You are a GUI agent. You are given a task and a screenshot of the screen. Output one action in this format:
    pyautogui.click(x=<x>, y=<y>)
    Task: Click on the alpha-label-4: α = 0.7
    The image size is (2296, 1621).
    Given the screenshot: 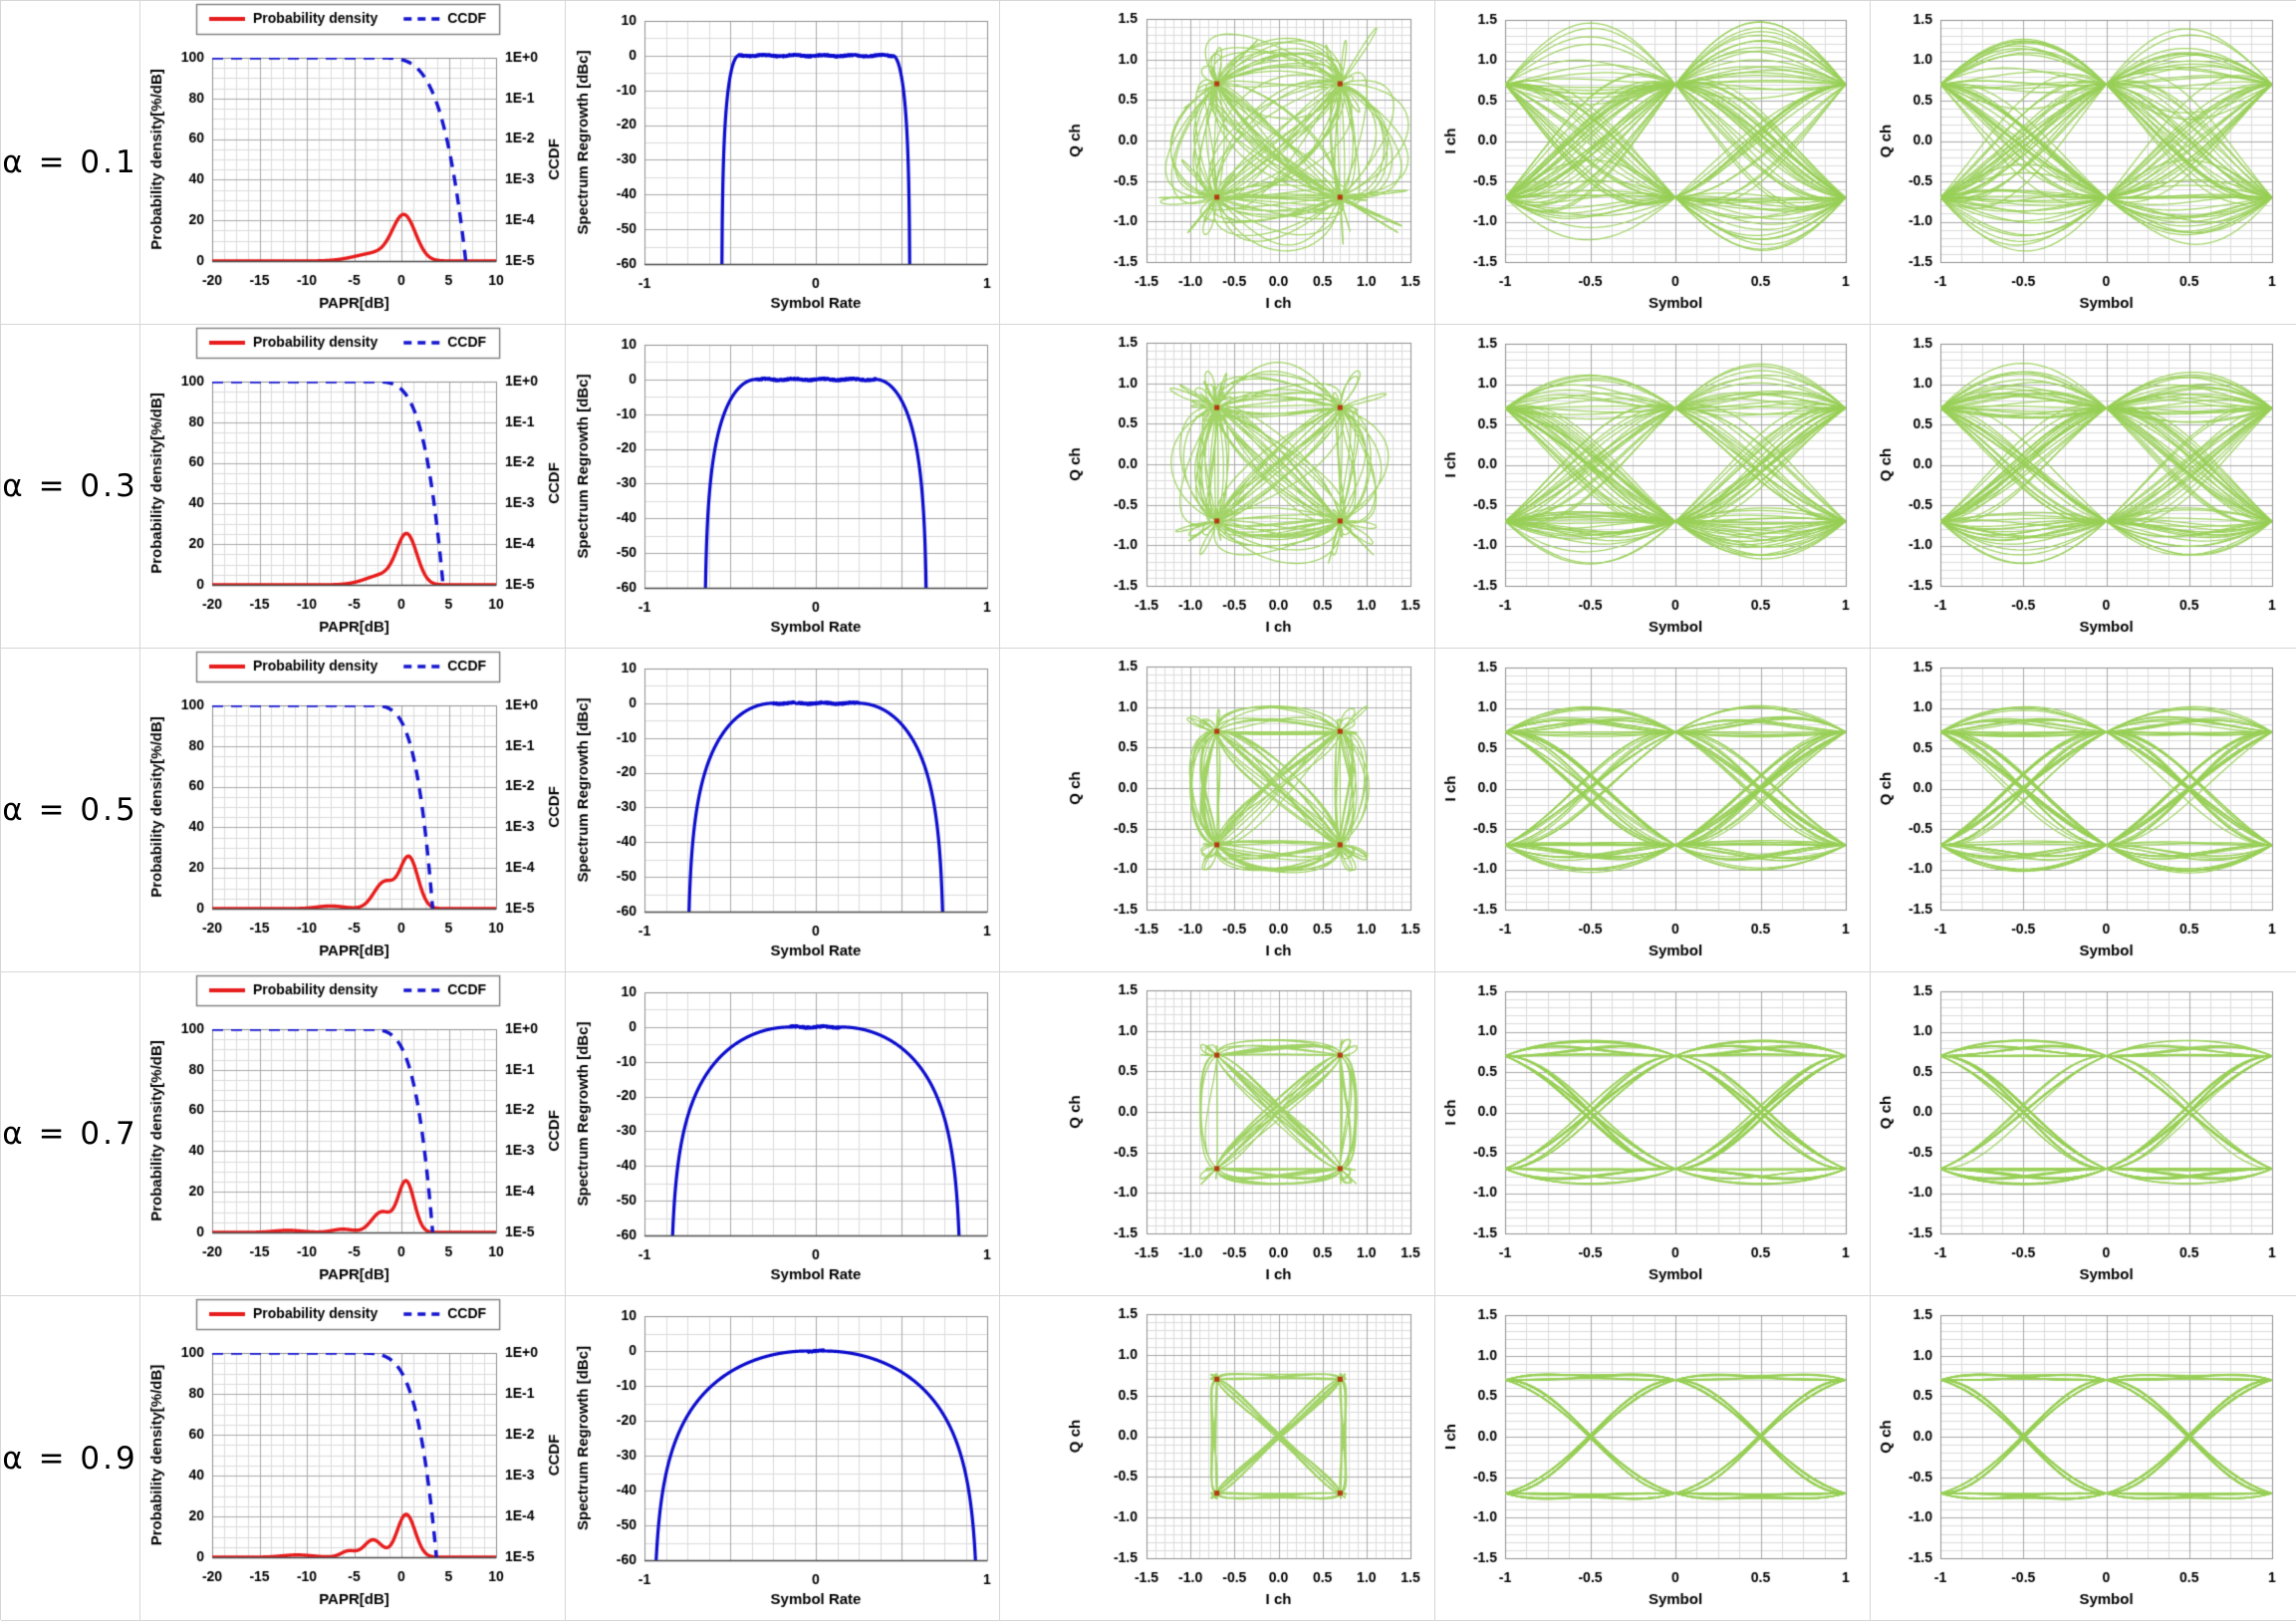 What is the action you would take?
    pyautogui.click(x=70, y=1134)
    